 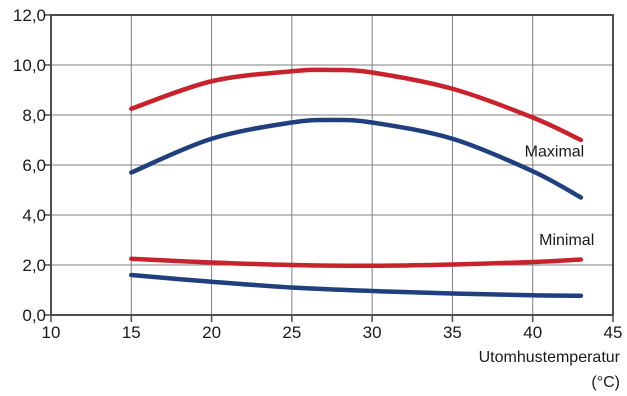 What do you see at coordinates (34, 115) in the screenshot?
I see `y-tick-label-8: 8,0` at bounding box center [34, 115].